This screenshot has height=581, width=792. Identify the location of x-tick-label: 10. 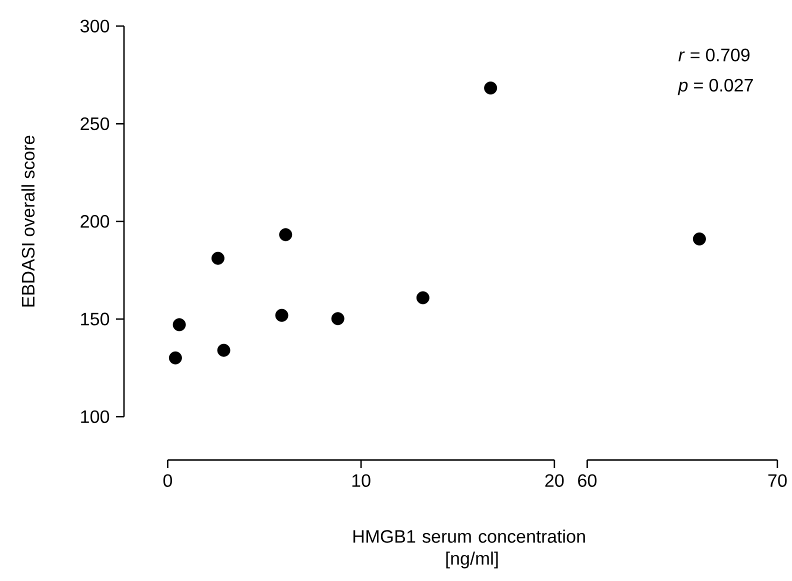
(361, 480).